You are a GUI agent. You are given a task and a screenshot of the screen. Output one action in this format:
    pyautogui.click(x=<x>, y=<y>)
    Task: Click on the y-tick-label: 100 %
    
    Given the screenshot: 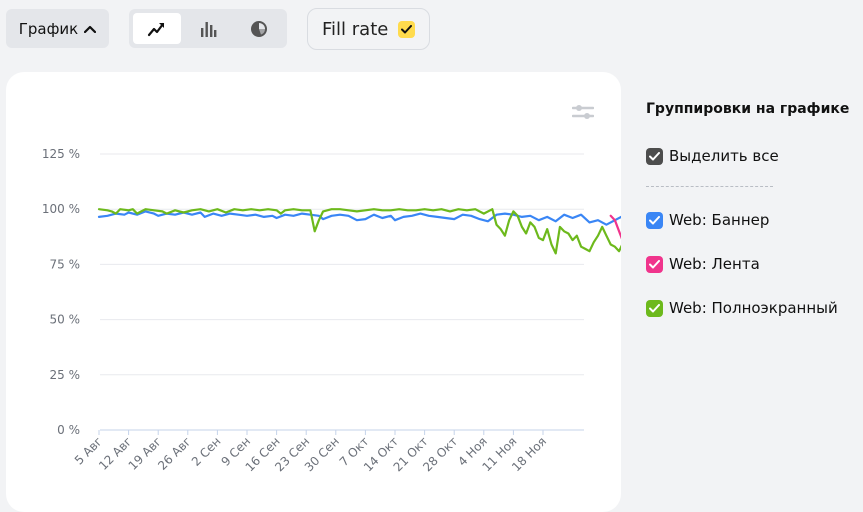 What is the action you would take?
    pyautogui.click(x=61, y=209)
    